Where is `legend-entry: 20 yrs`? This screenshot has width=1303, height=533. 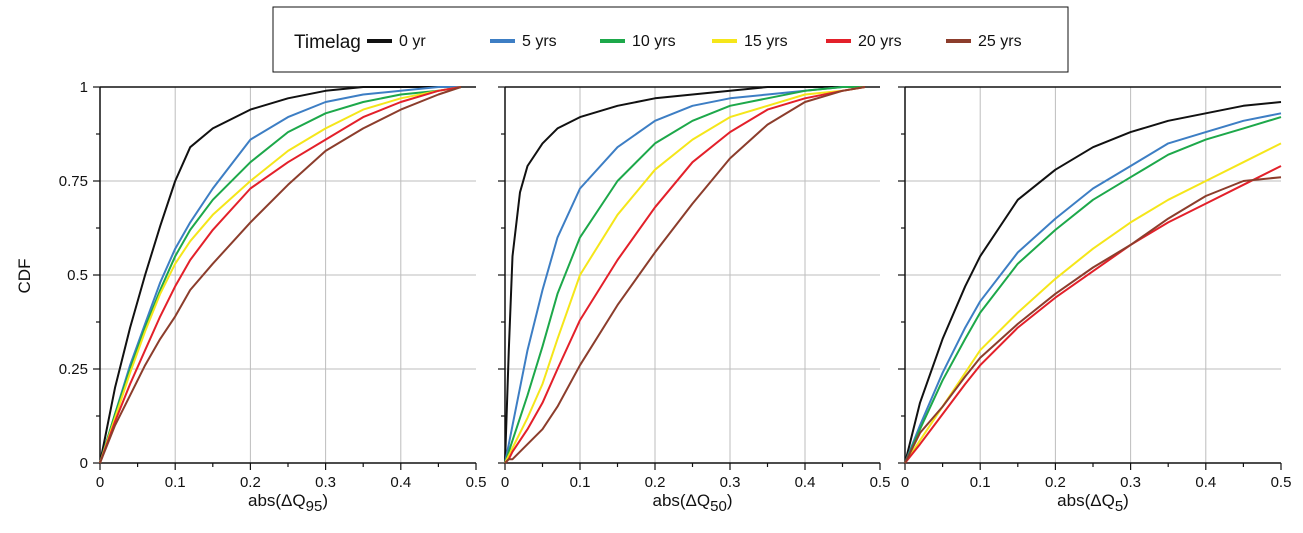
legend-entry: 20 yrs is located at coordinates (864, 41).